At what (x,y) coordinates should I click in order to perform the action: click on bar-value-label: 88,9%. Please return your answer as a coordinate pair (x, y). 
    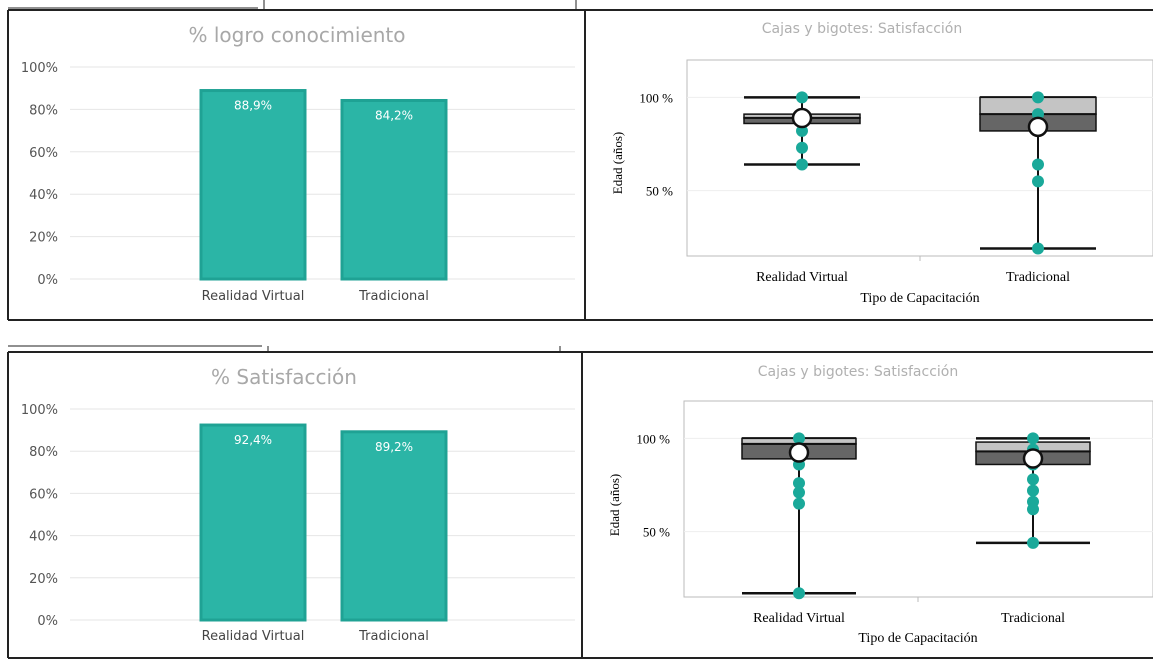
    Looking at the image, I should click on (253, 106).